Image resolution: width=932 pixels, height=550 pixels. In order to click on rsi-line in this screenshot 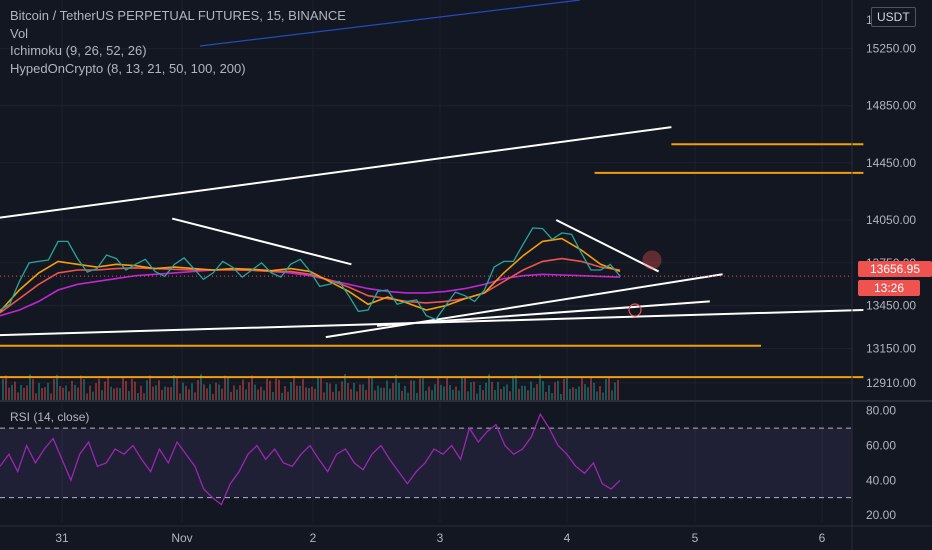, I will do `click(310, 459)`.